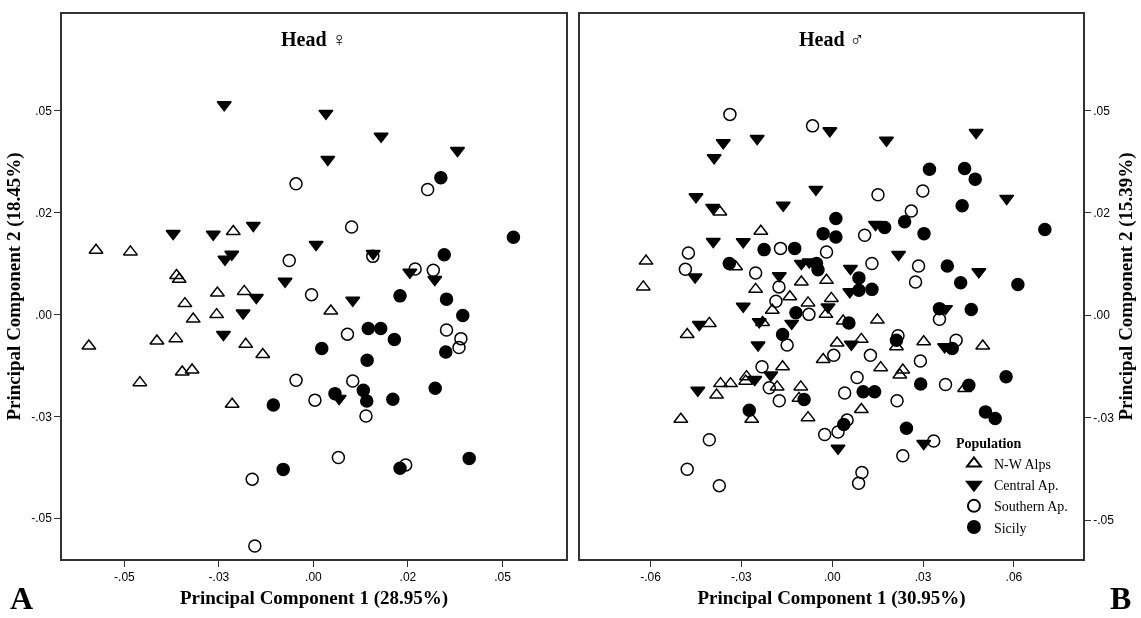  What do you see at coordinates (988, 443) in the screenshot?
I see `legend-title: Population` at bounding box center [988, 443].